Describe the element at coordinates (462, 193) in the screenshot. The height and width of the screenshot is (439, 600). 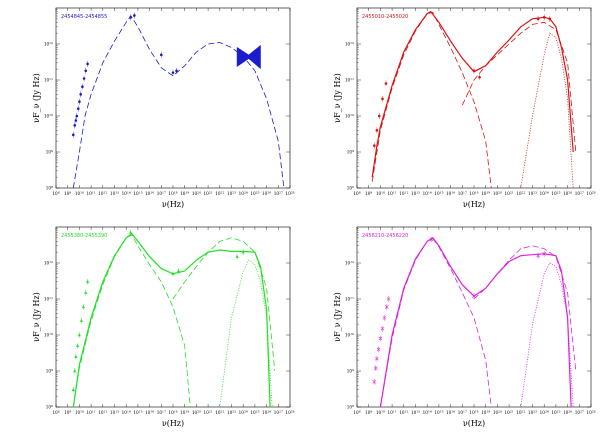
I see `x-tick-label: 1017` at that location.